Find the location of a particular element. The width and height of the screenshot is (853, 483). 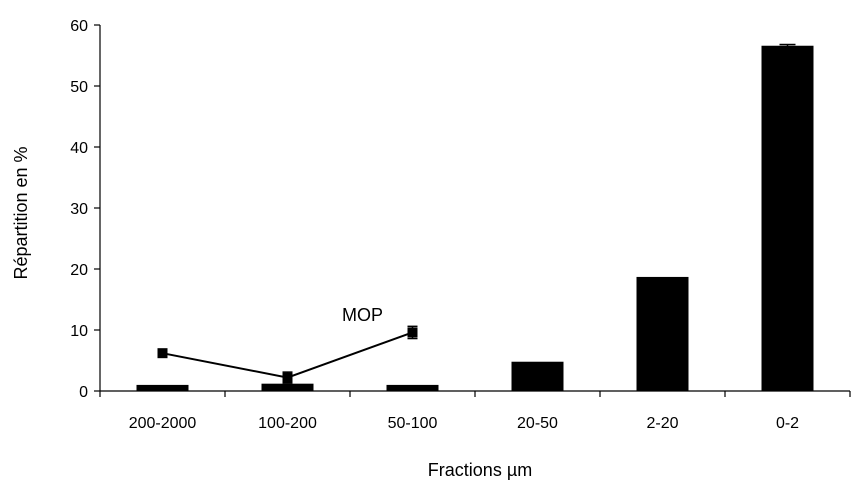

x-tick-label: 100-200 is located at coordinates (287, 423).